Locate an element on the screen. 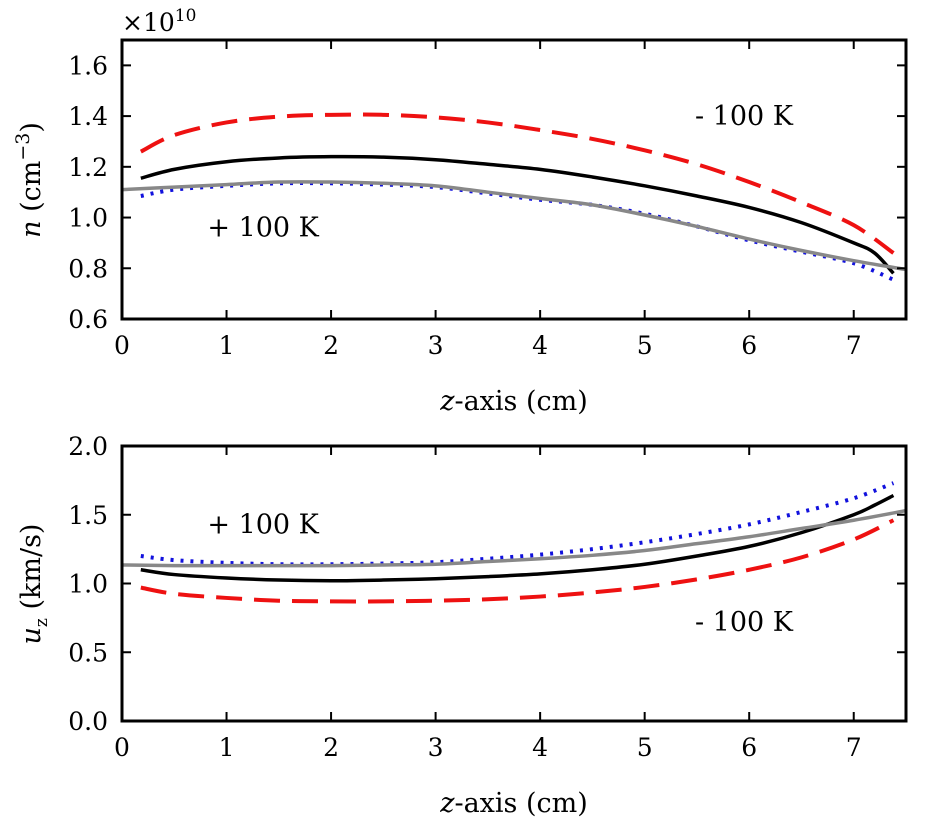 The height and width of the screenshot is (826, 944). density-y-tick-label-5: 1.6 is located at coordinates (88, 65).